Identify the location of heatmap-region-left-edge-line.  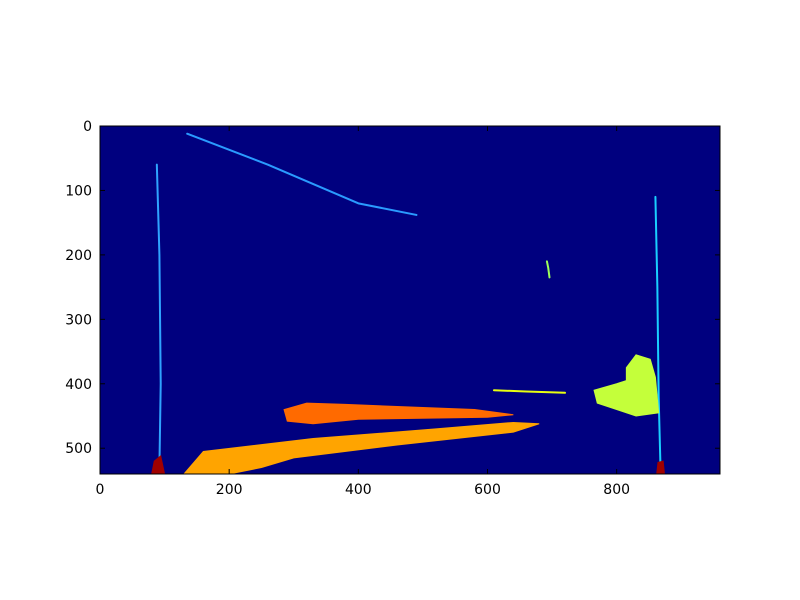
(158, 316).